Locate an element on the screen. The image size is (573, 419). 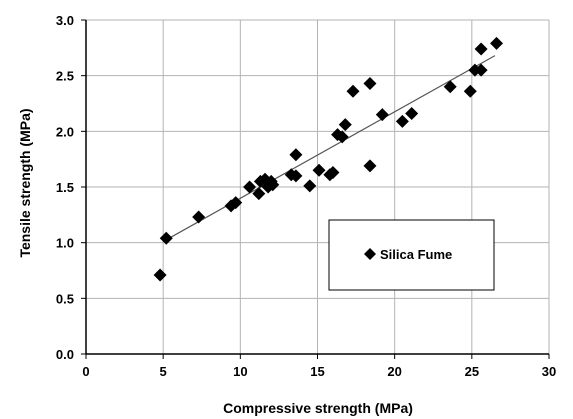
legend-box is located at coordinates (411, 255).